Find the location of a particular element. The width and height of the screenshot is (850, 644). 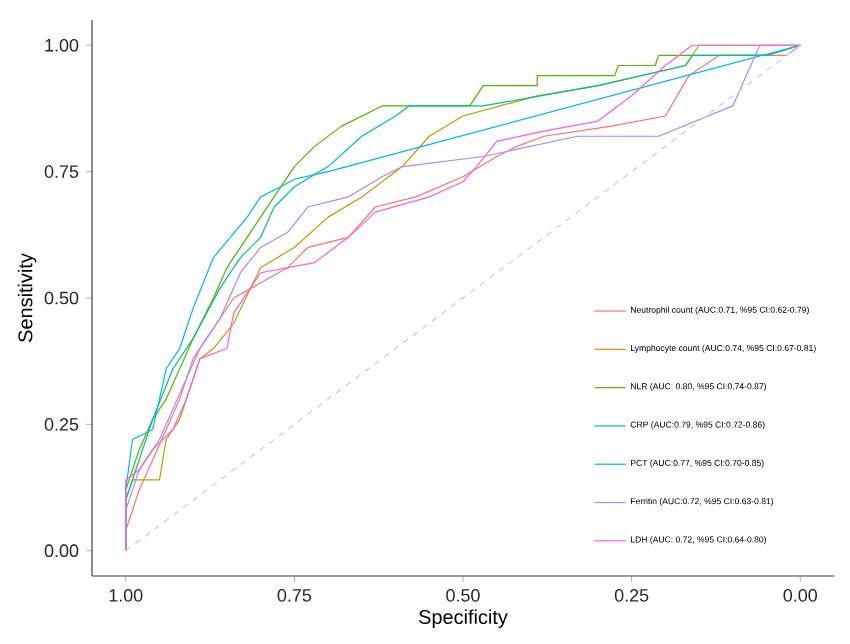

y-axis-title: Sensitivity is located at coordinates (27, 297).